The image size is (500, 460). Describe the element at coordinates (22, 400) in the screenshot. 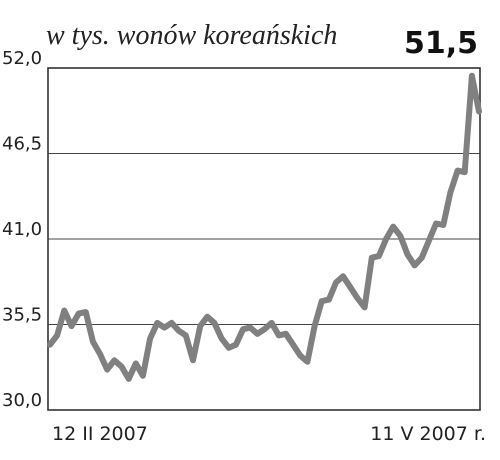

I see `y-tick-label: 30,0` at that location.